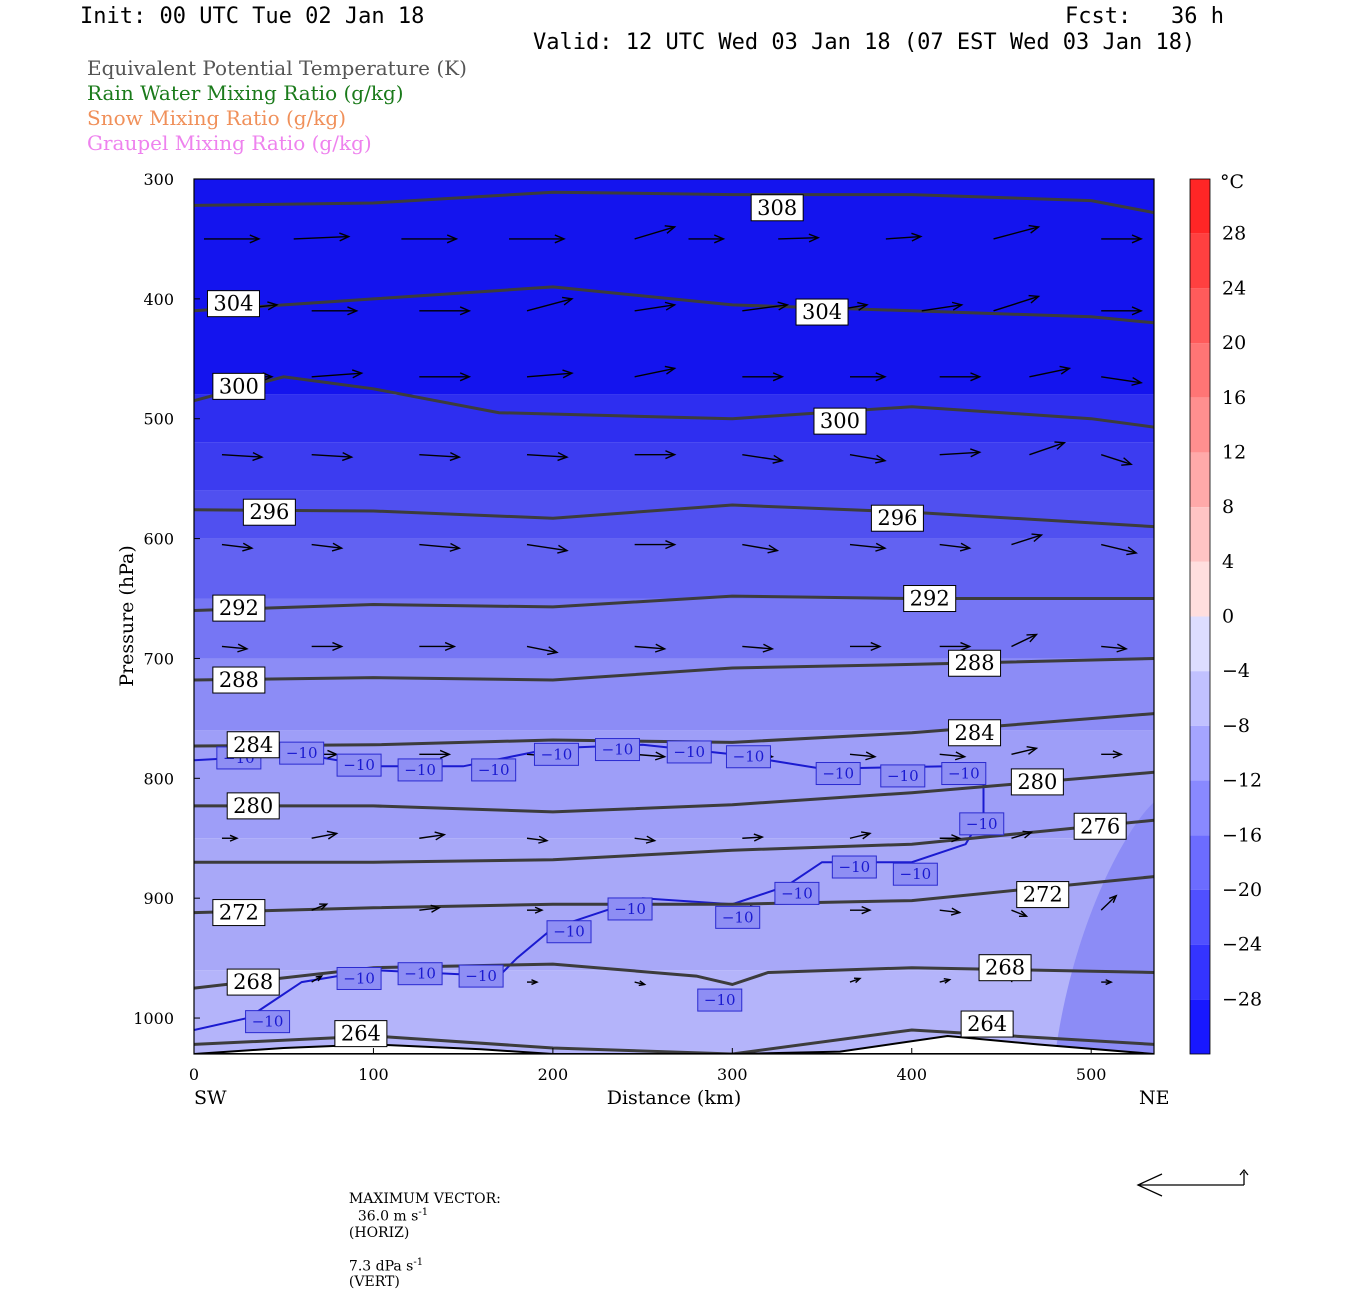 The image size is (1350, 1290). I want to click on forecast-hour: Fcst: 36 h, so click(1144, 16).